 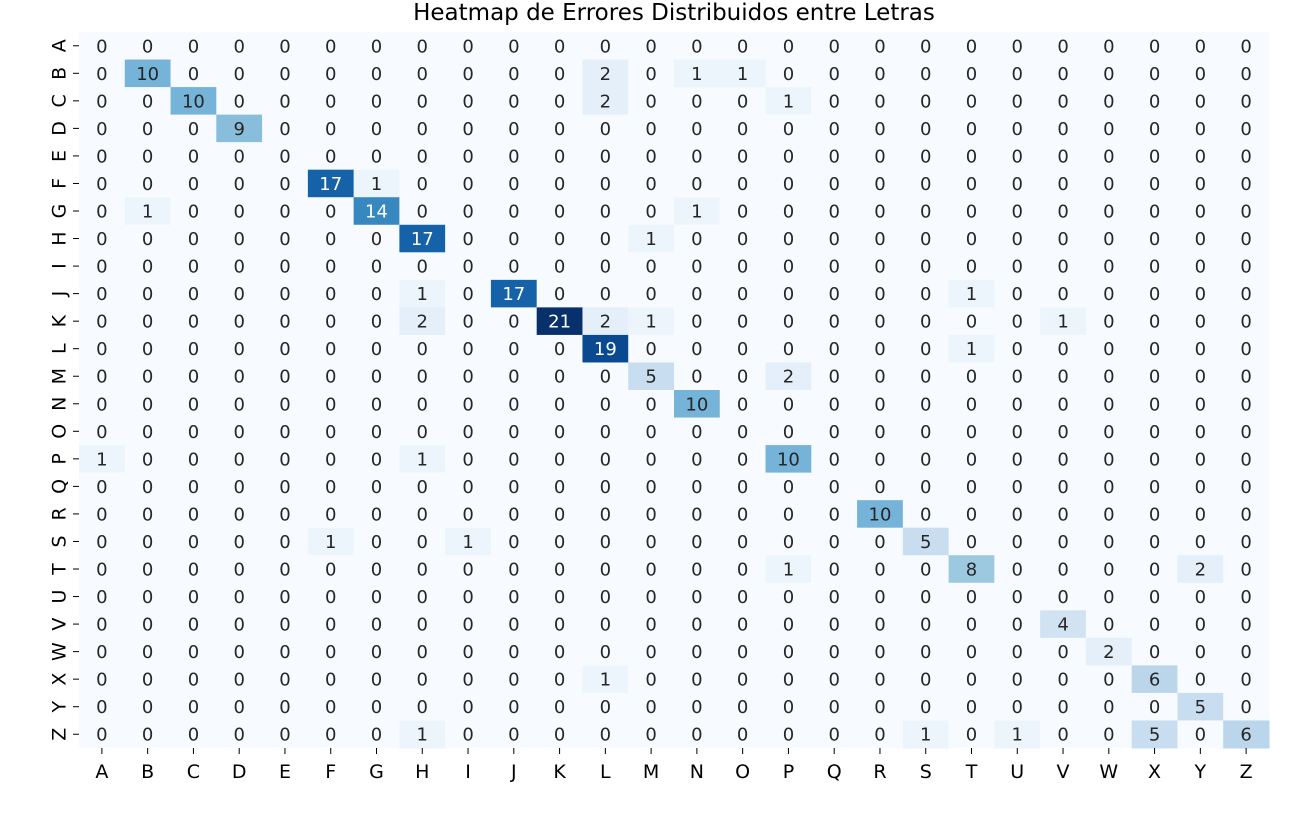 What do you see at coordinates (1246, 772) in the screenshot?
I see `x-tick-label: Z` at bounding box center [1246, 772].